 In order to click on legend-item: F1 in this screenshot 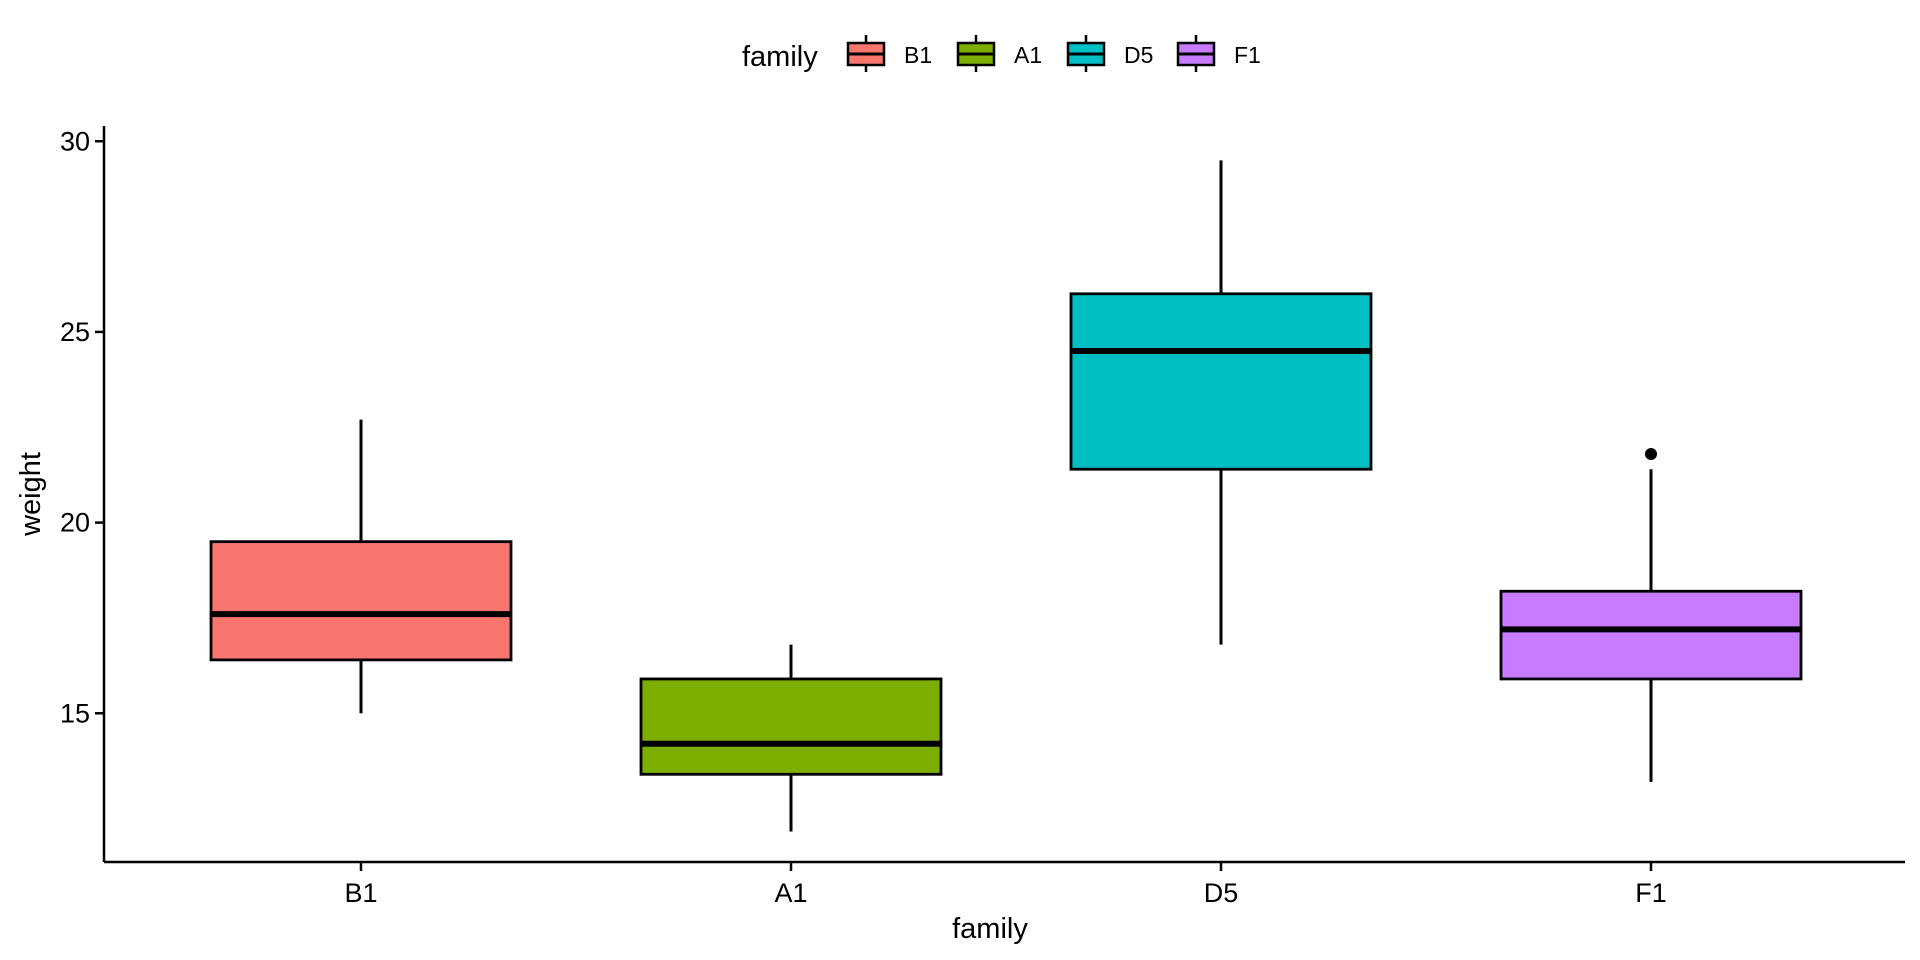, I will do `click(1218, 53)`.